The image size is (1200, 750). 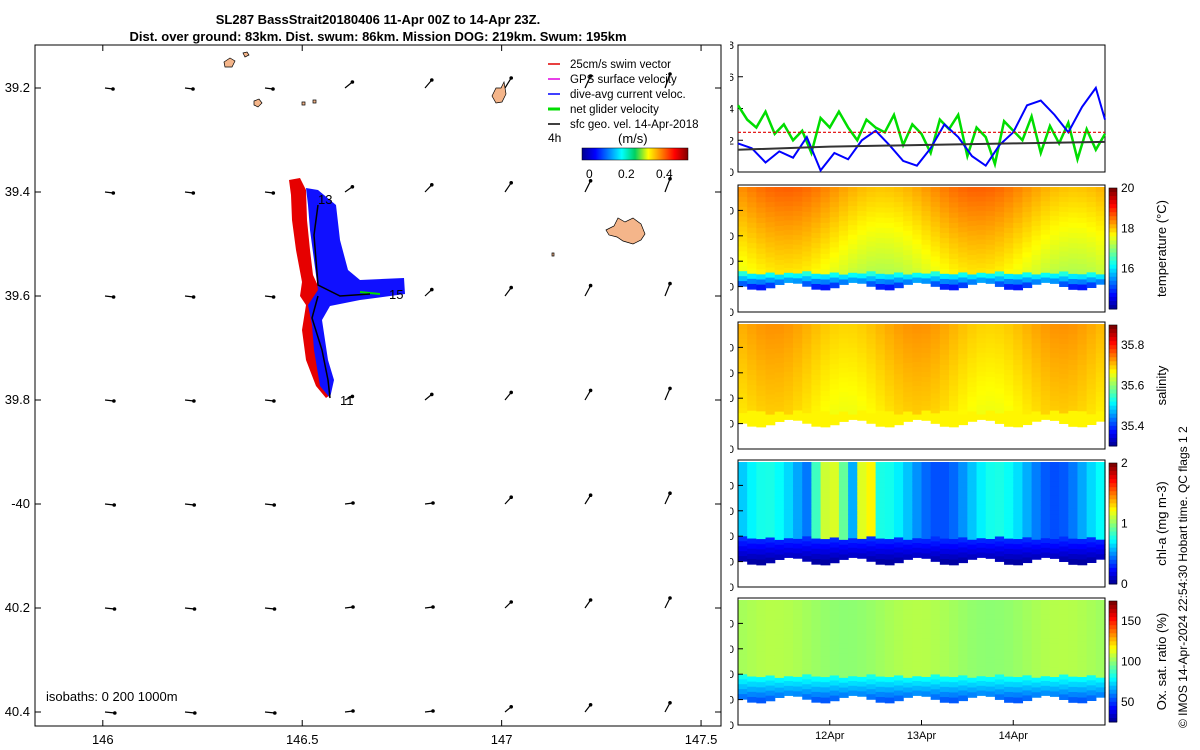 What do you see at coordinates (670, 283) in the screenshot?
I see `geo-velocity-arrow-head` at bounding box center [670, 283].